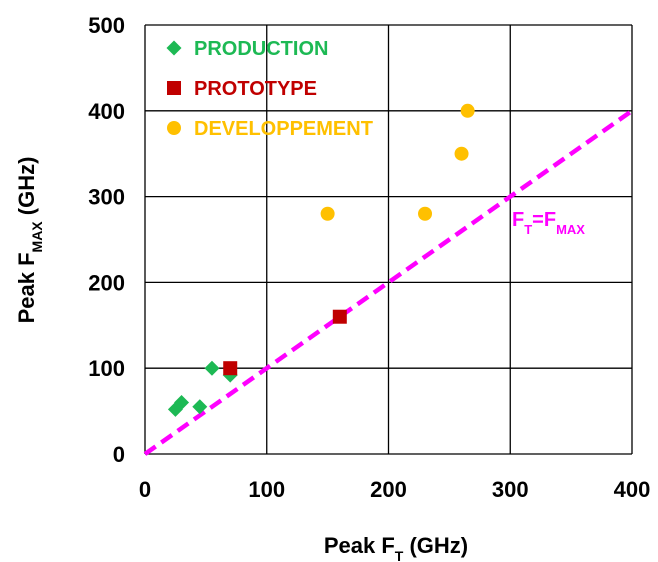 The width and height of the screenshot is (658, 562). I want to click on x-tick-label: 0, so click(145, 489).